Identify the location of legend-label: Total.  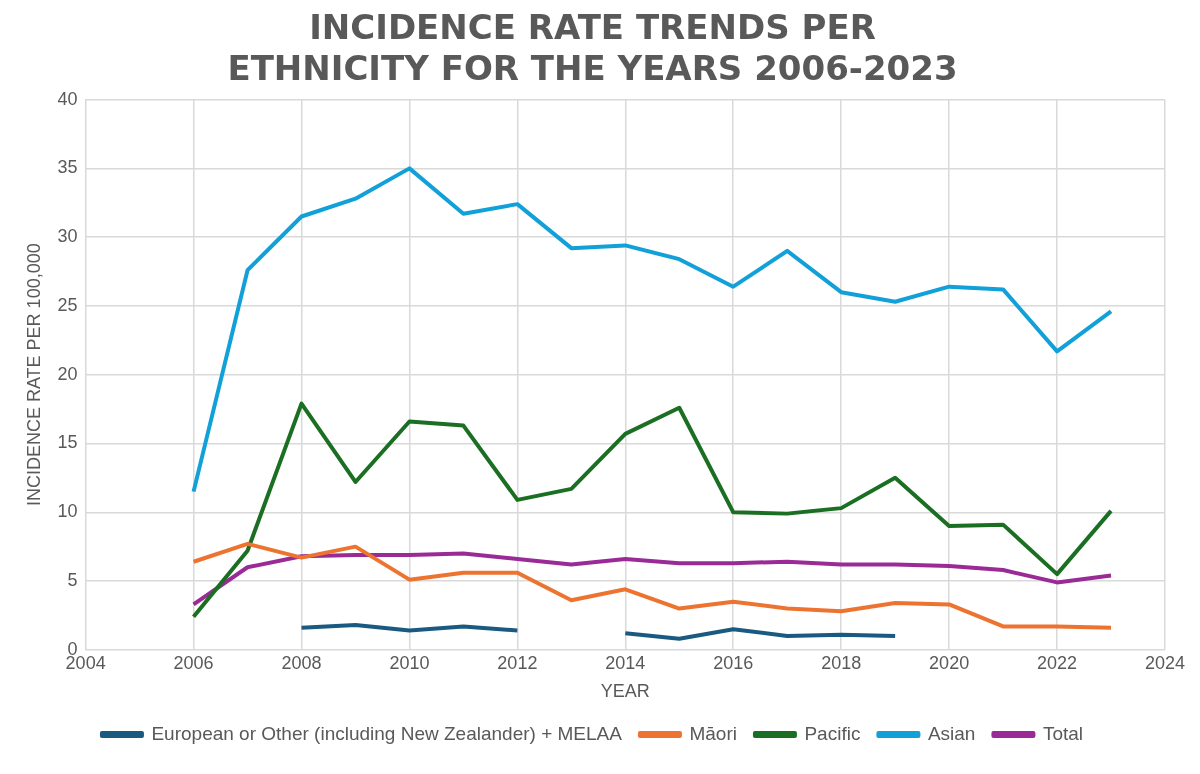
(1063, 733).